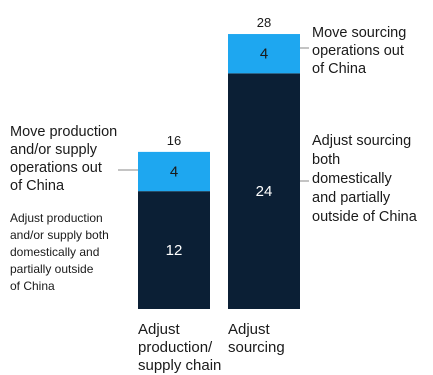  I want to click on data-label-adjust: 24, so click(264, 191).